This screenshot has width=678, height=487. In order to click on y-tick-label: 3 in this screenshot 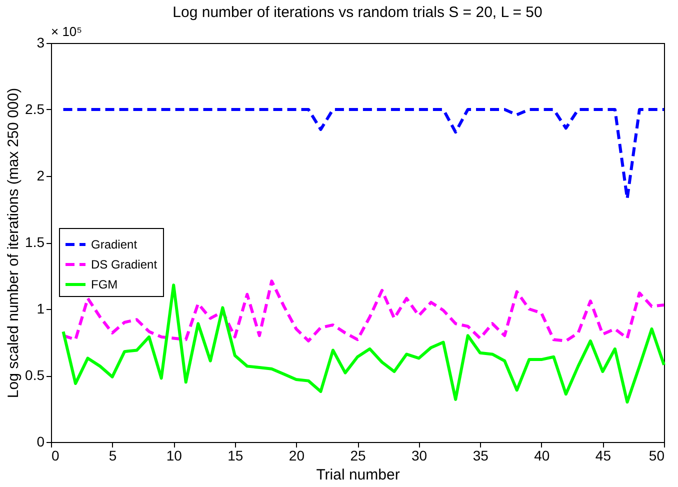, I will do `click(40, 42)`.